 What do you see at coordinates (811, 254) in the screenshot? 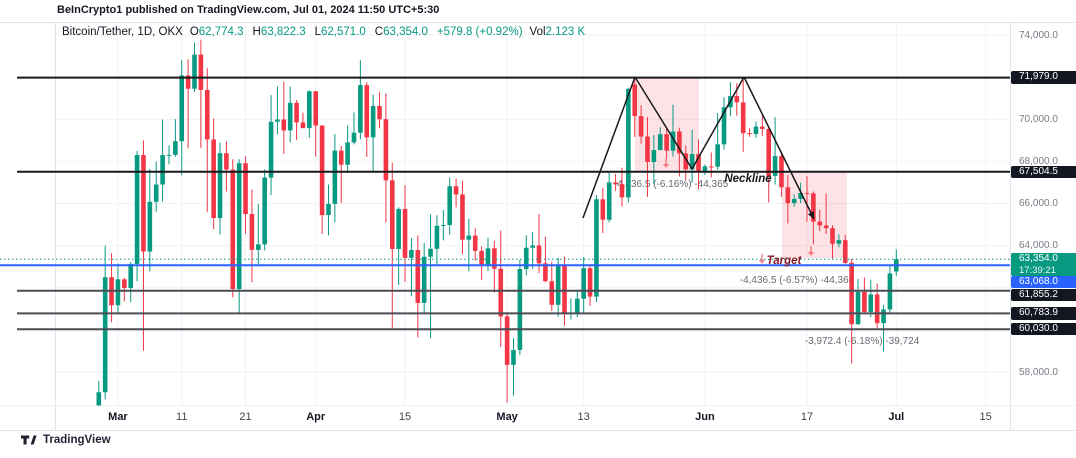
I see `down-arrow-icon` at bounding box center [811, 254].